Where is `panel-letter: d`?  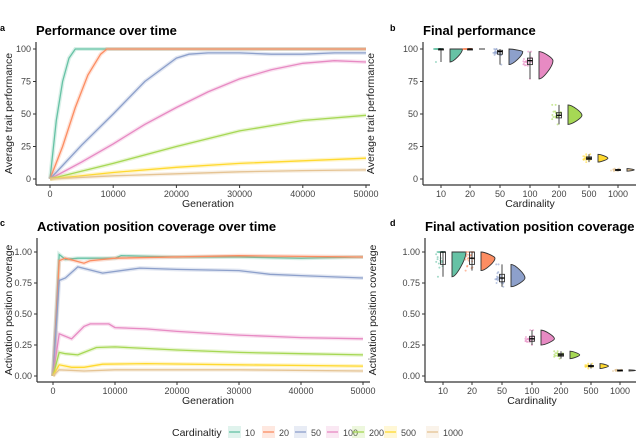 panel-letter: d is located at coordinates (393, 223).